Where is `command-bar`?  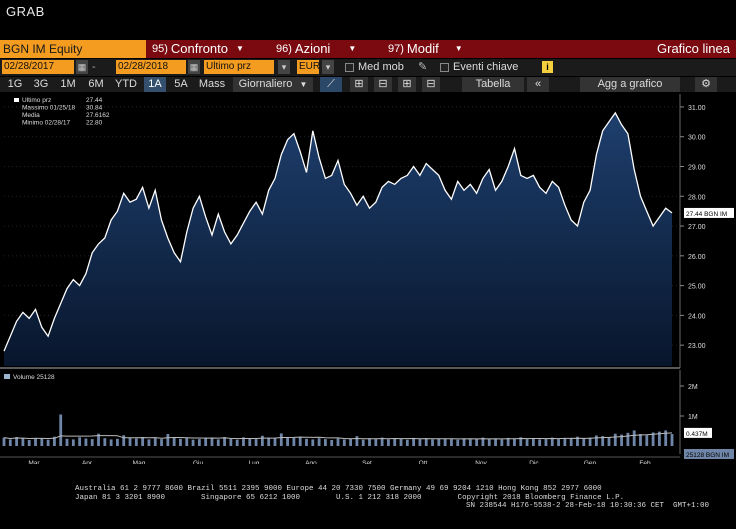
command-bar is located at coordinates (368, 49).